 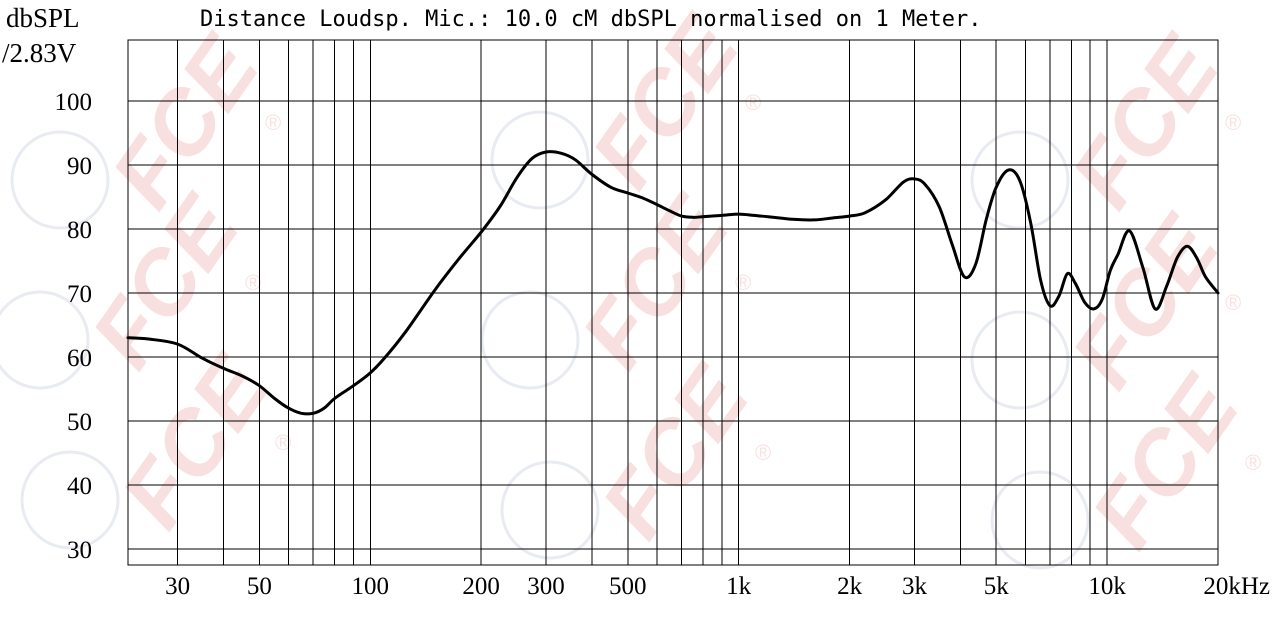 What do you see at coordinates (177, 586) in the screenshot?
I see `x-tick-label: 30` at bounding box center [177, 586].